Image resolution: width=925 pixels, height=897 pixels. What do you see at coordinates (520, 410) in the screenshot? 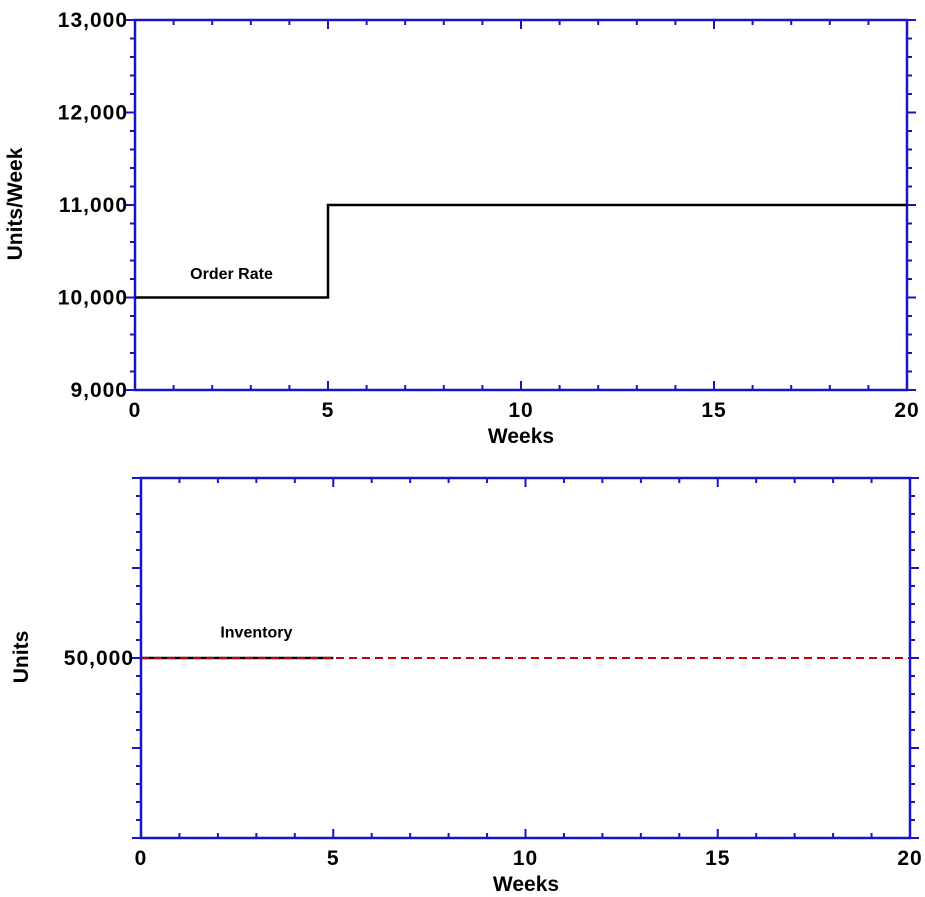
I see `order-rate-x-tick-label: 10` at bounding box center [520, 410].